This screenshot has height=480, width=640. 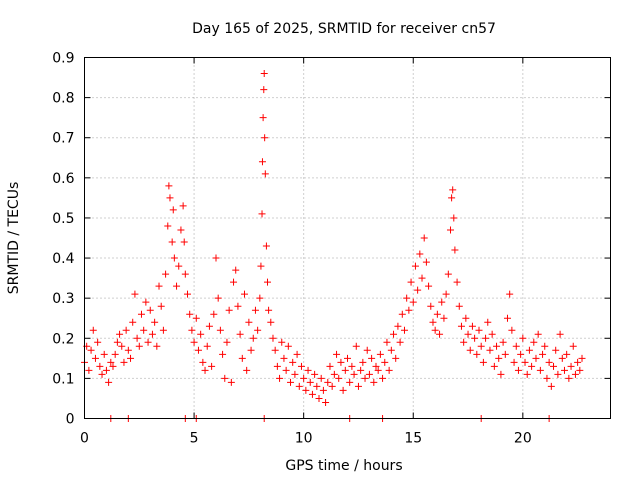 What do you see at coordinates (63, 339) in the screenshot?
I see `y-tick-label: 0.2` at bounding box center [63, 339].